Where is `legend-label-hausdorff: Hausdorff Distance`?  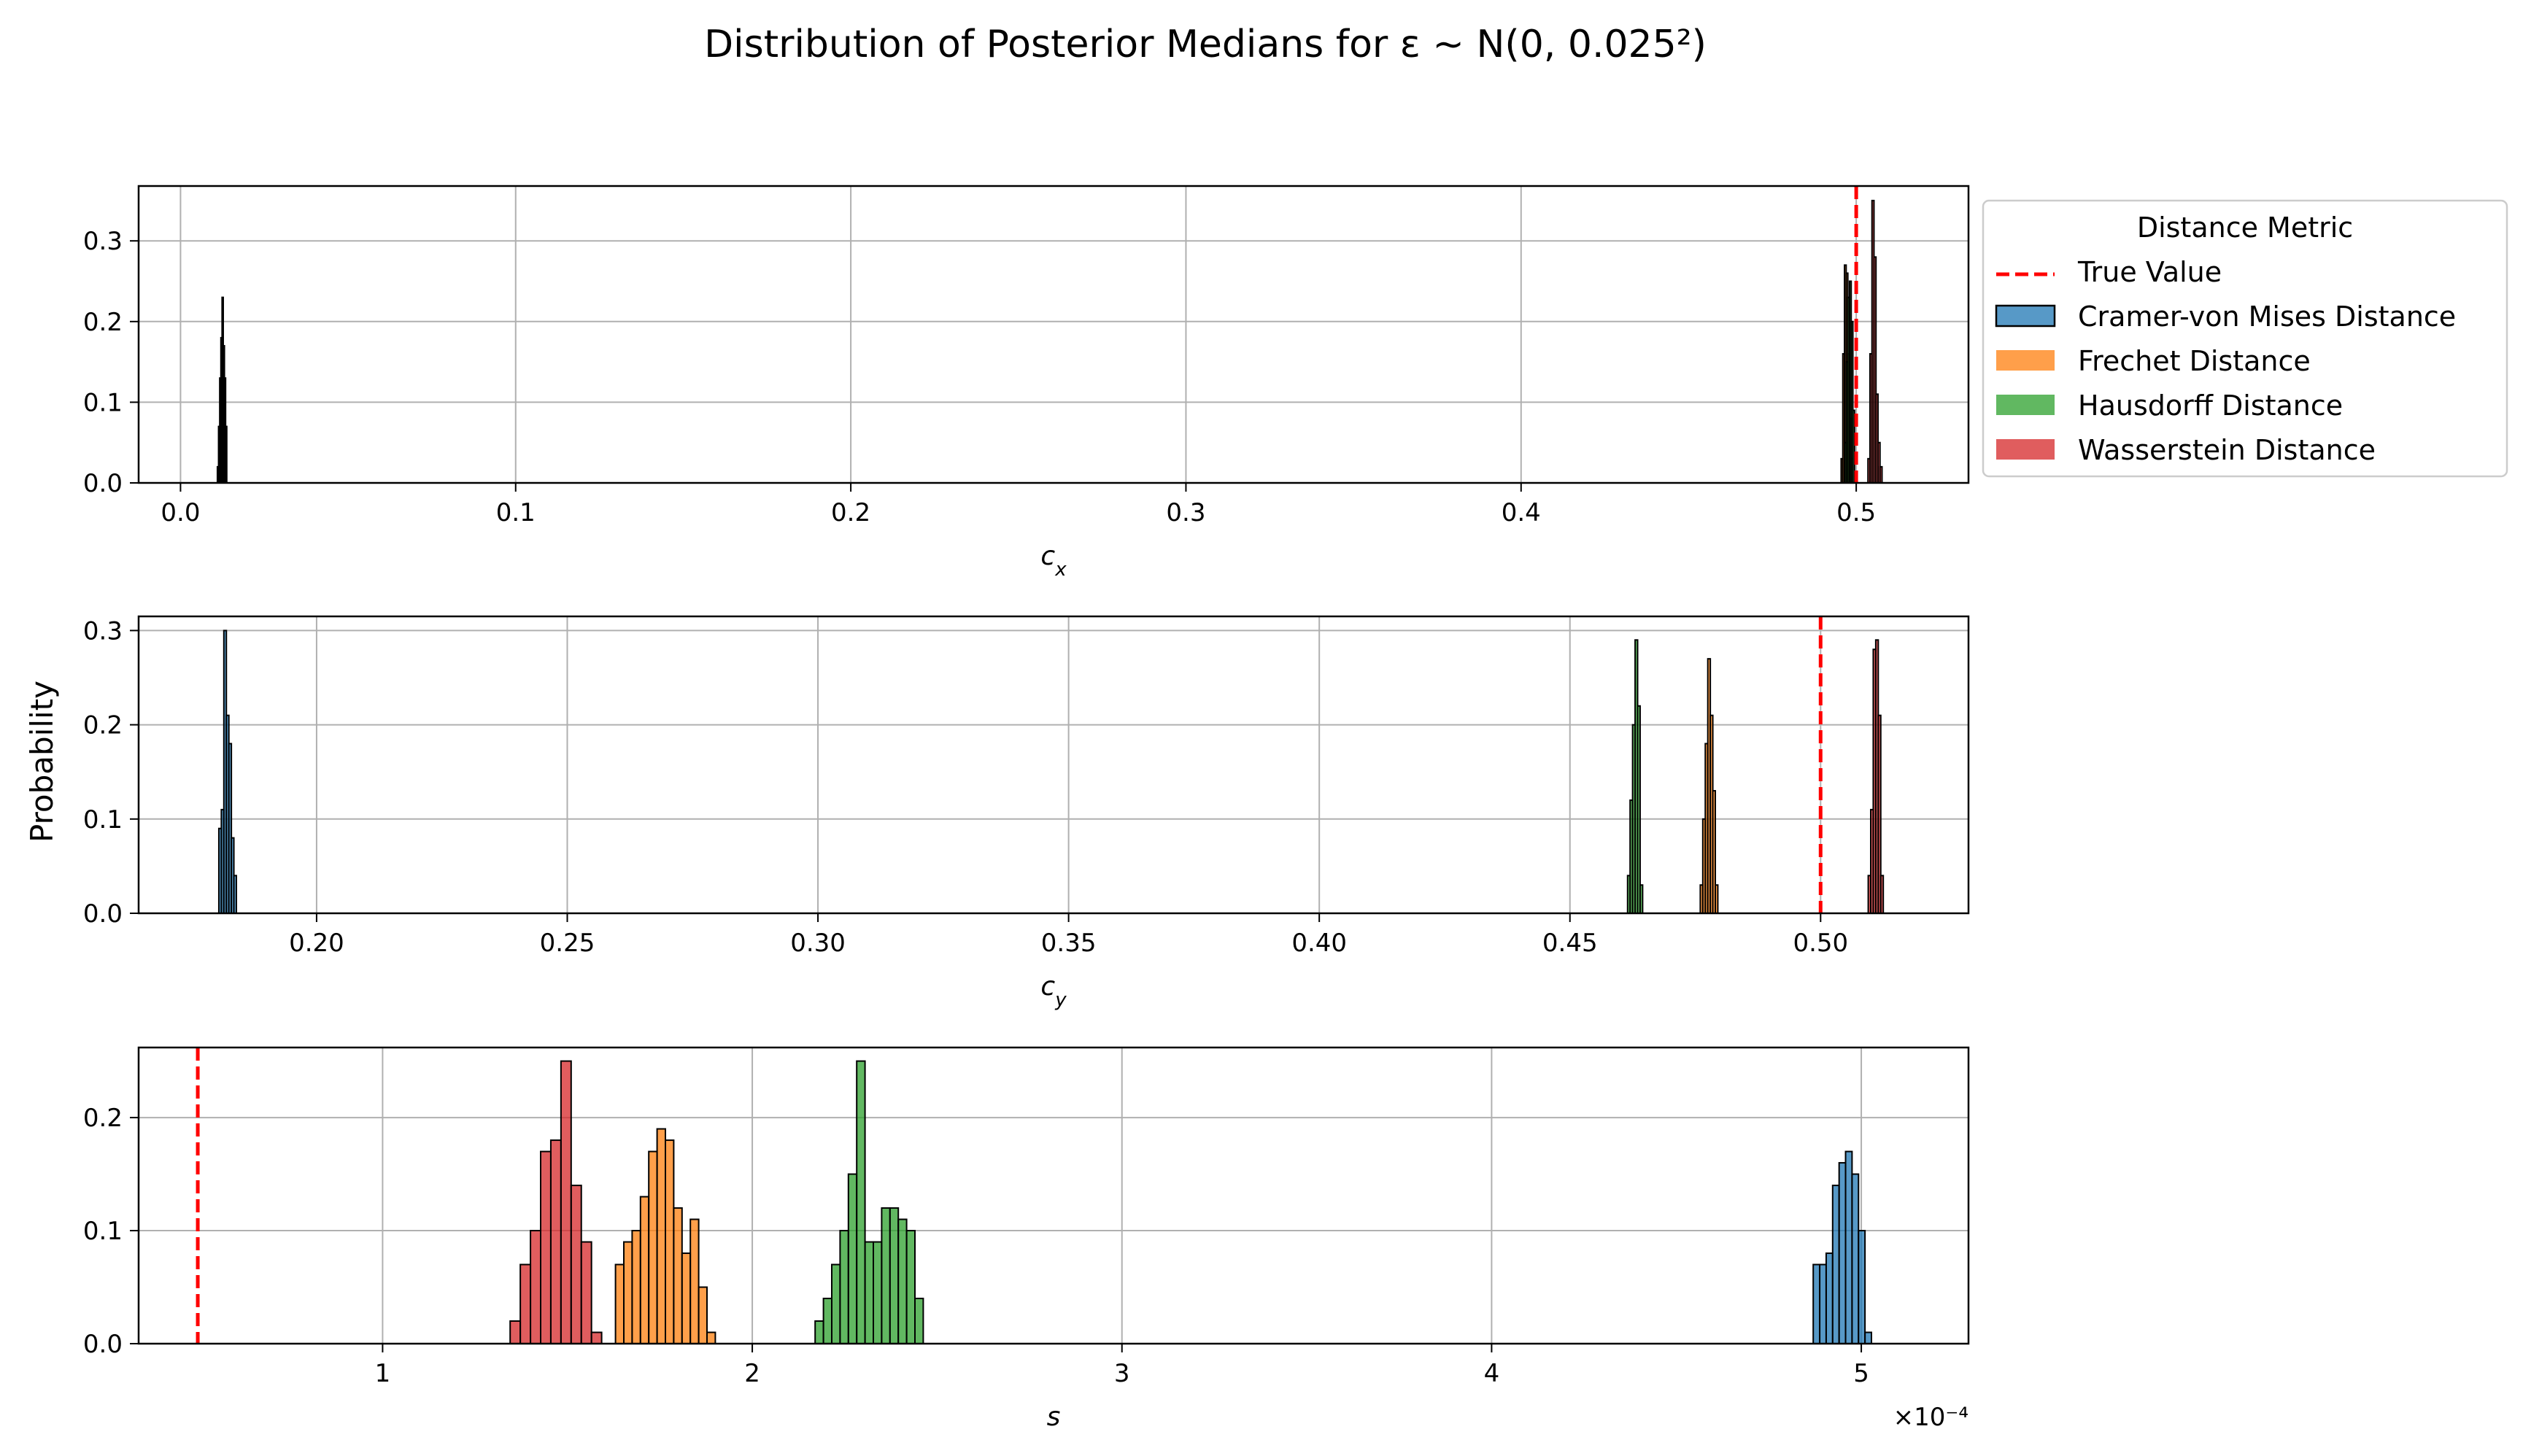 legend-label-hausdorff: Hausdorff Distance is located at coordinates (2210, 406).